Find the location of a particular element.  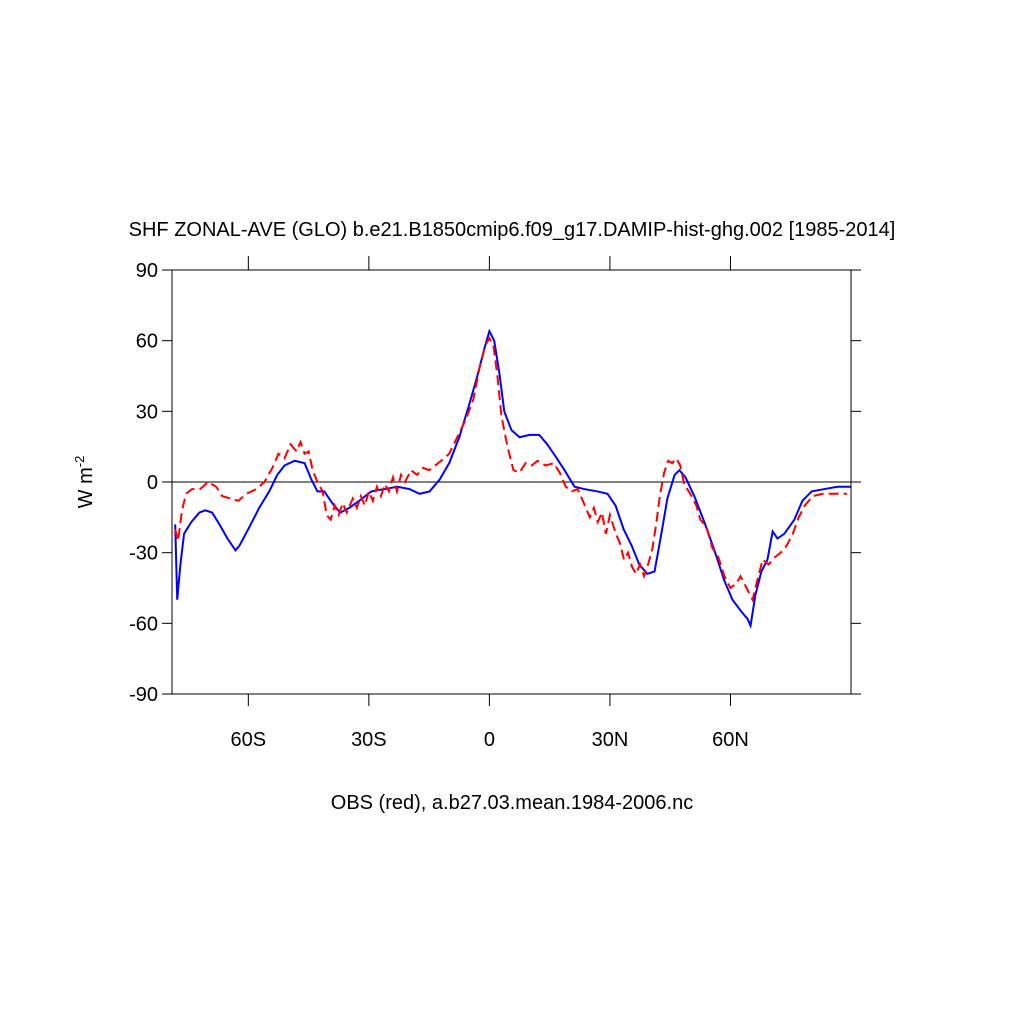

y-tick-label: 90 is located at coordinates (147, 271).